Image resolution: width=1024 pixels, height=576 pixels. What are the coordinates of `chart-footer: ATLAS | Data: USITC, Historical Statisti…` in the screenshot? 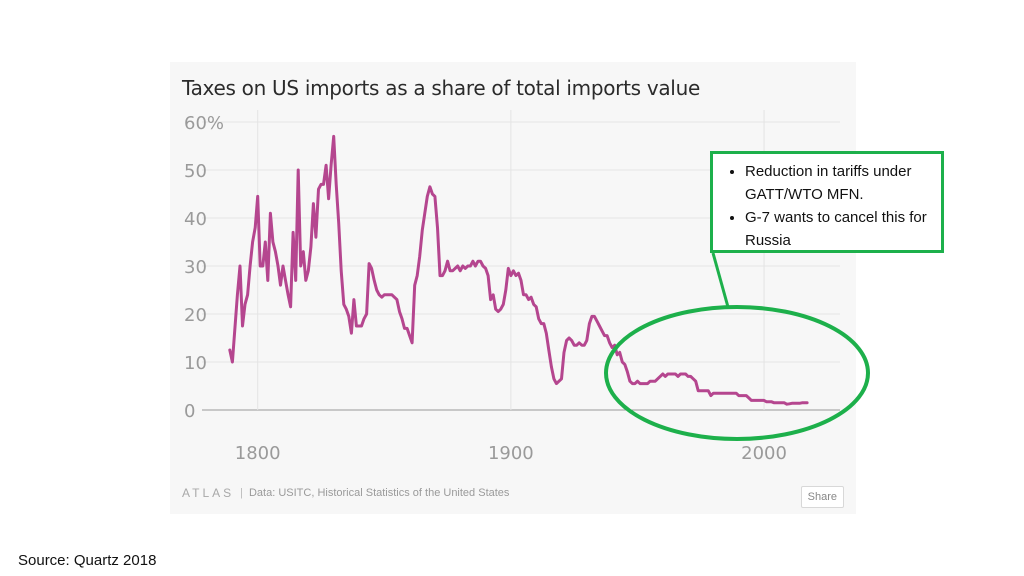 It's located at (345, 493).